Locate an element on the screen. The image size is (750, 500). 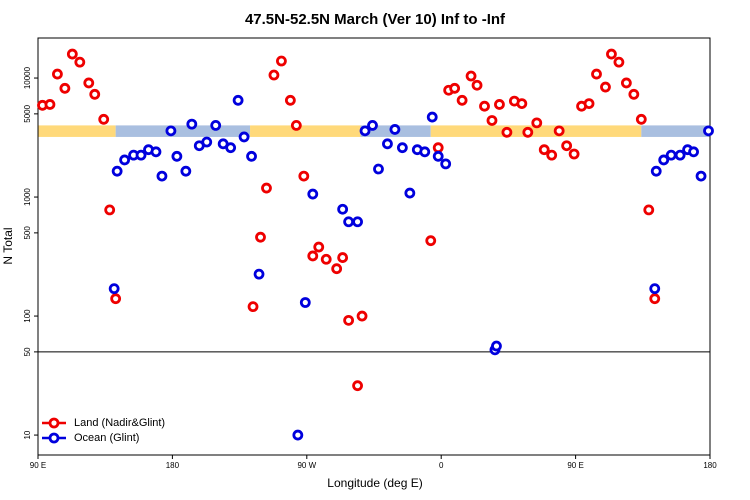
x-axis-label: Longitude (deg E) is located at coordinates (374, 483).